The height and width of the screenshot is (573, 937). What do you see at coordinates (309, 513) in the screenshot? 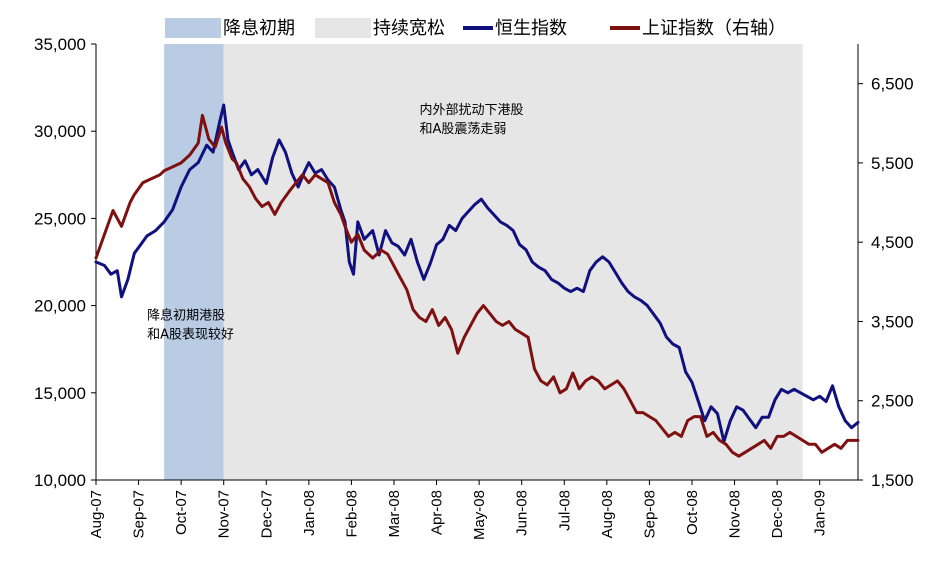
I see `x-tick-label: Jan-08` at bounding box center [309, 513].